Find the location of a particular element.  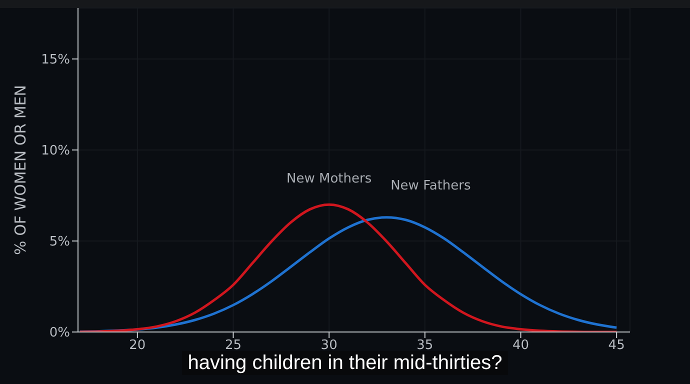

x-tick-label: 25 is located at coordinates (233, 346).